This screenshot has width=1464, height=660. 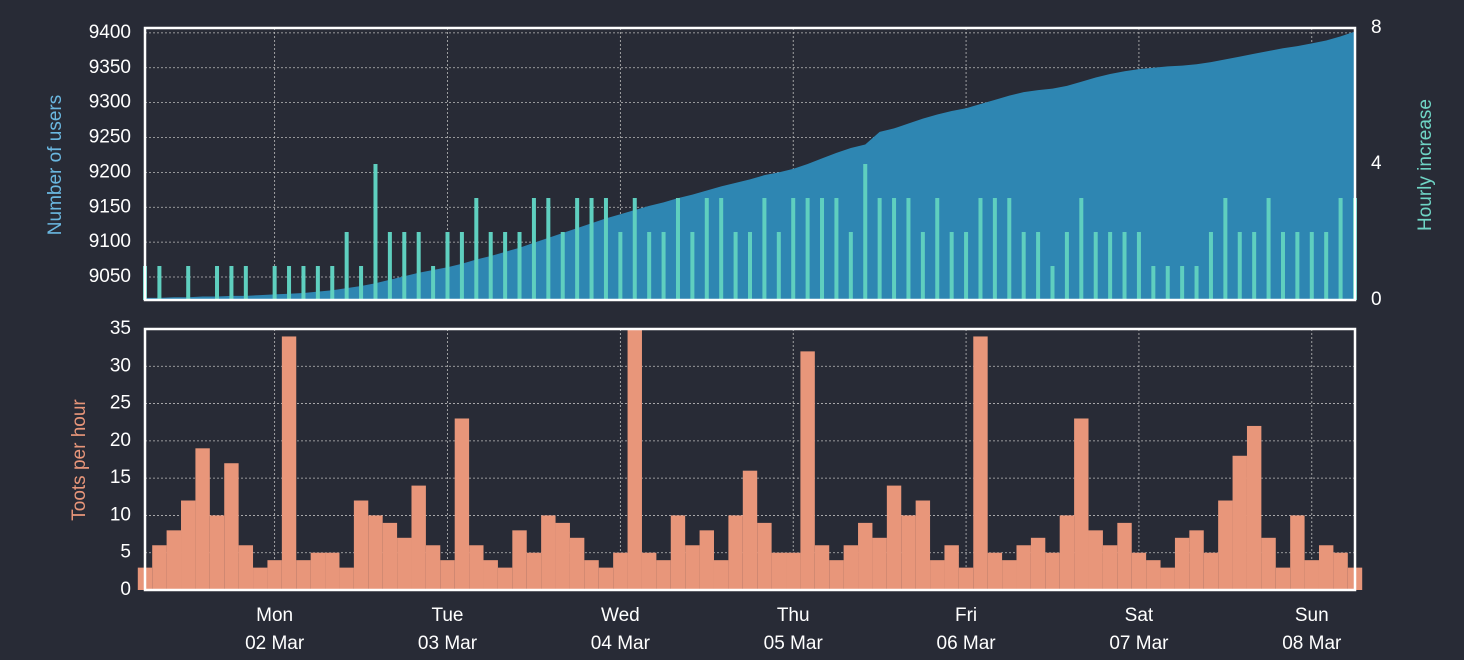 I want to click on x-tick-date: 08 Mar, so click(x=1312, y=643).